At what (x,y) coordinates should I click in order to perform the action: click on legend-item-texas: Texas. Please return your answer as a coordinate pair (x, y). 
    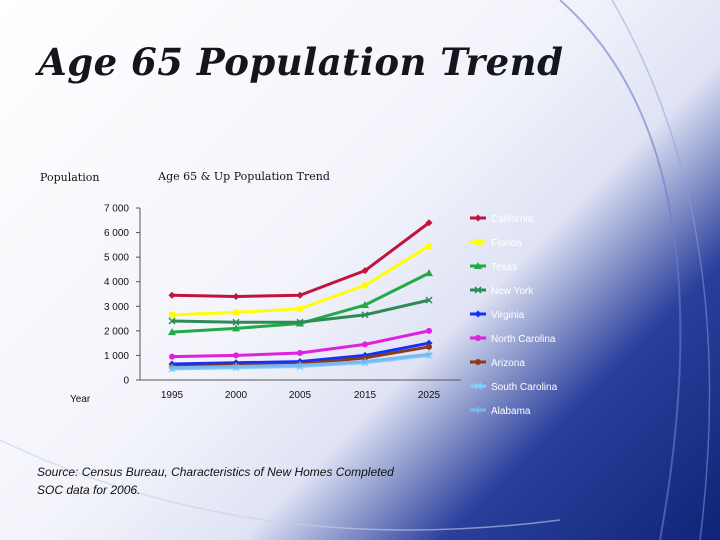
    Looking at the image, I should click on (493, 267).